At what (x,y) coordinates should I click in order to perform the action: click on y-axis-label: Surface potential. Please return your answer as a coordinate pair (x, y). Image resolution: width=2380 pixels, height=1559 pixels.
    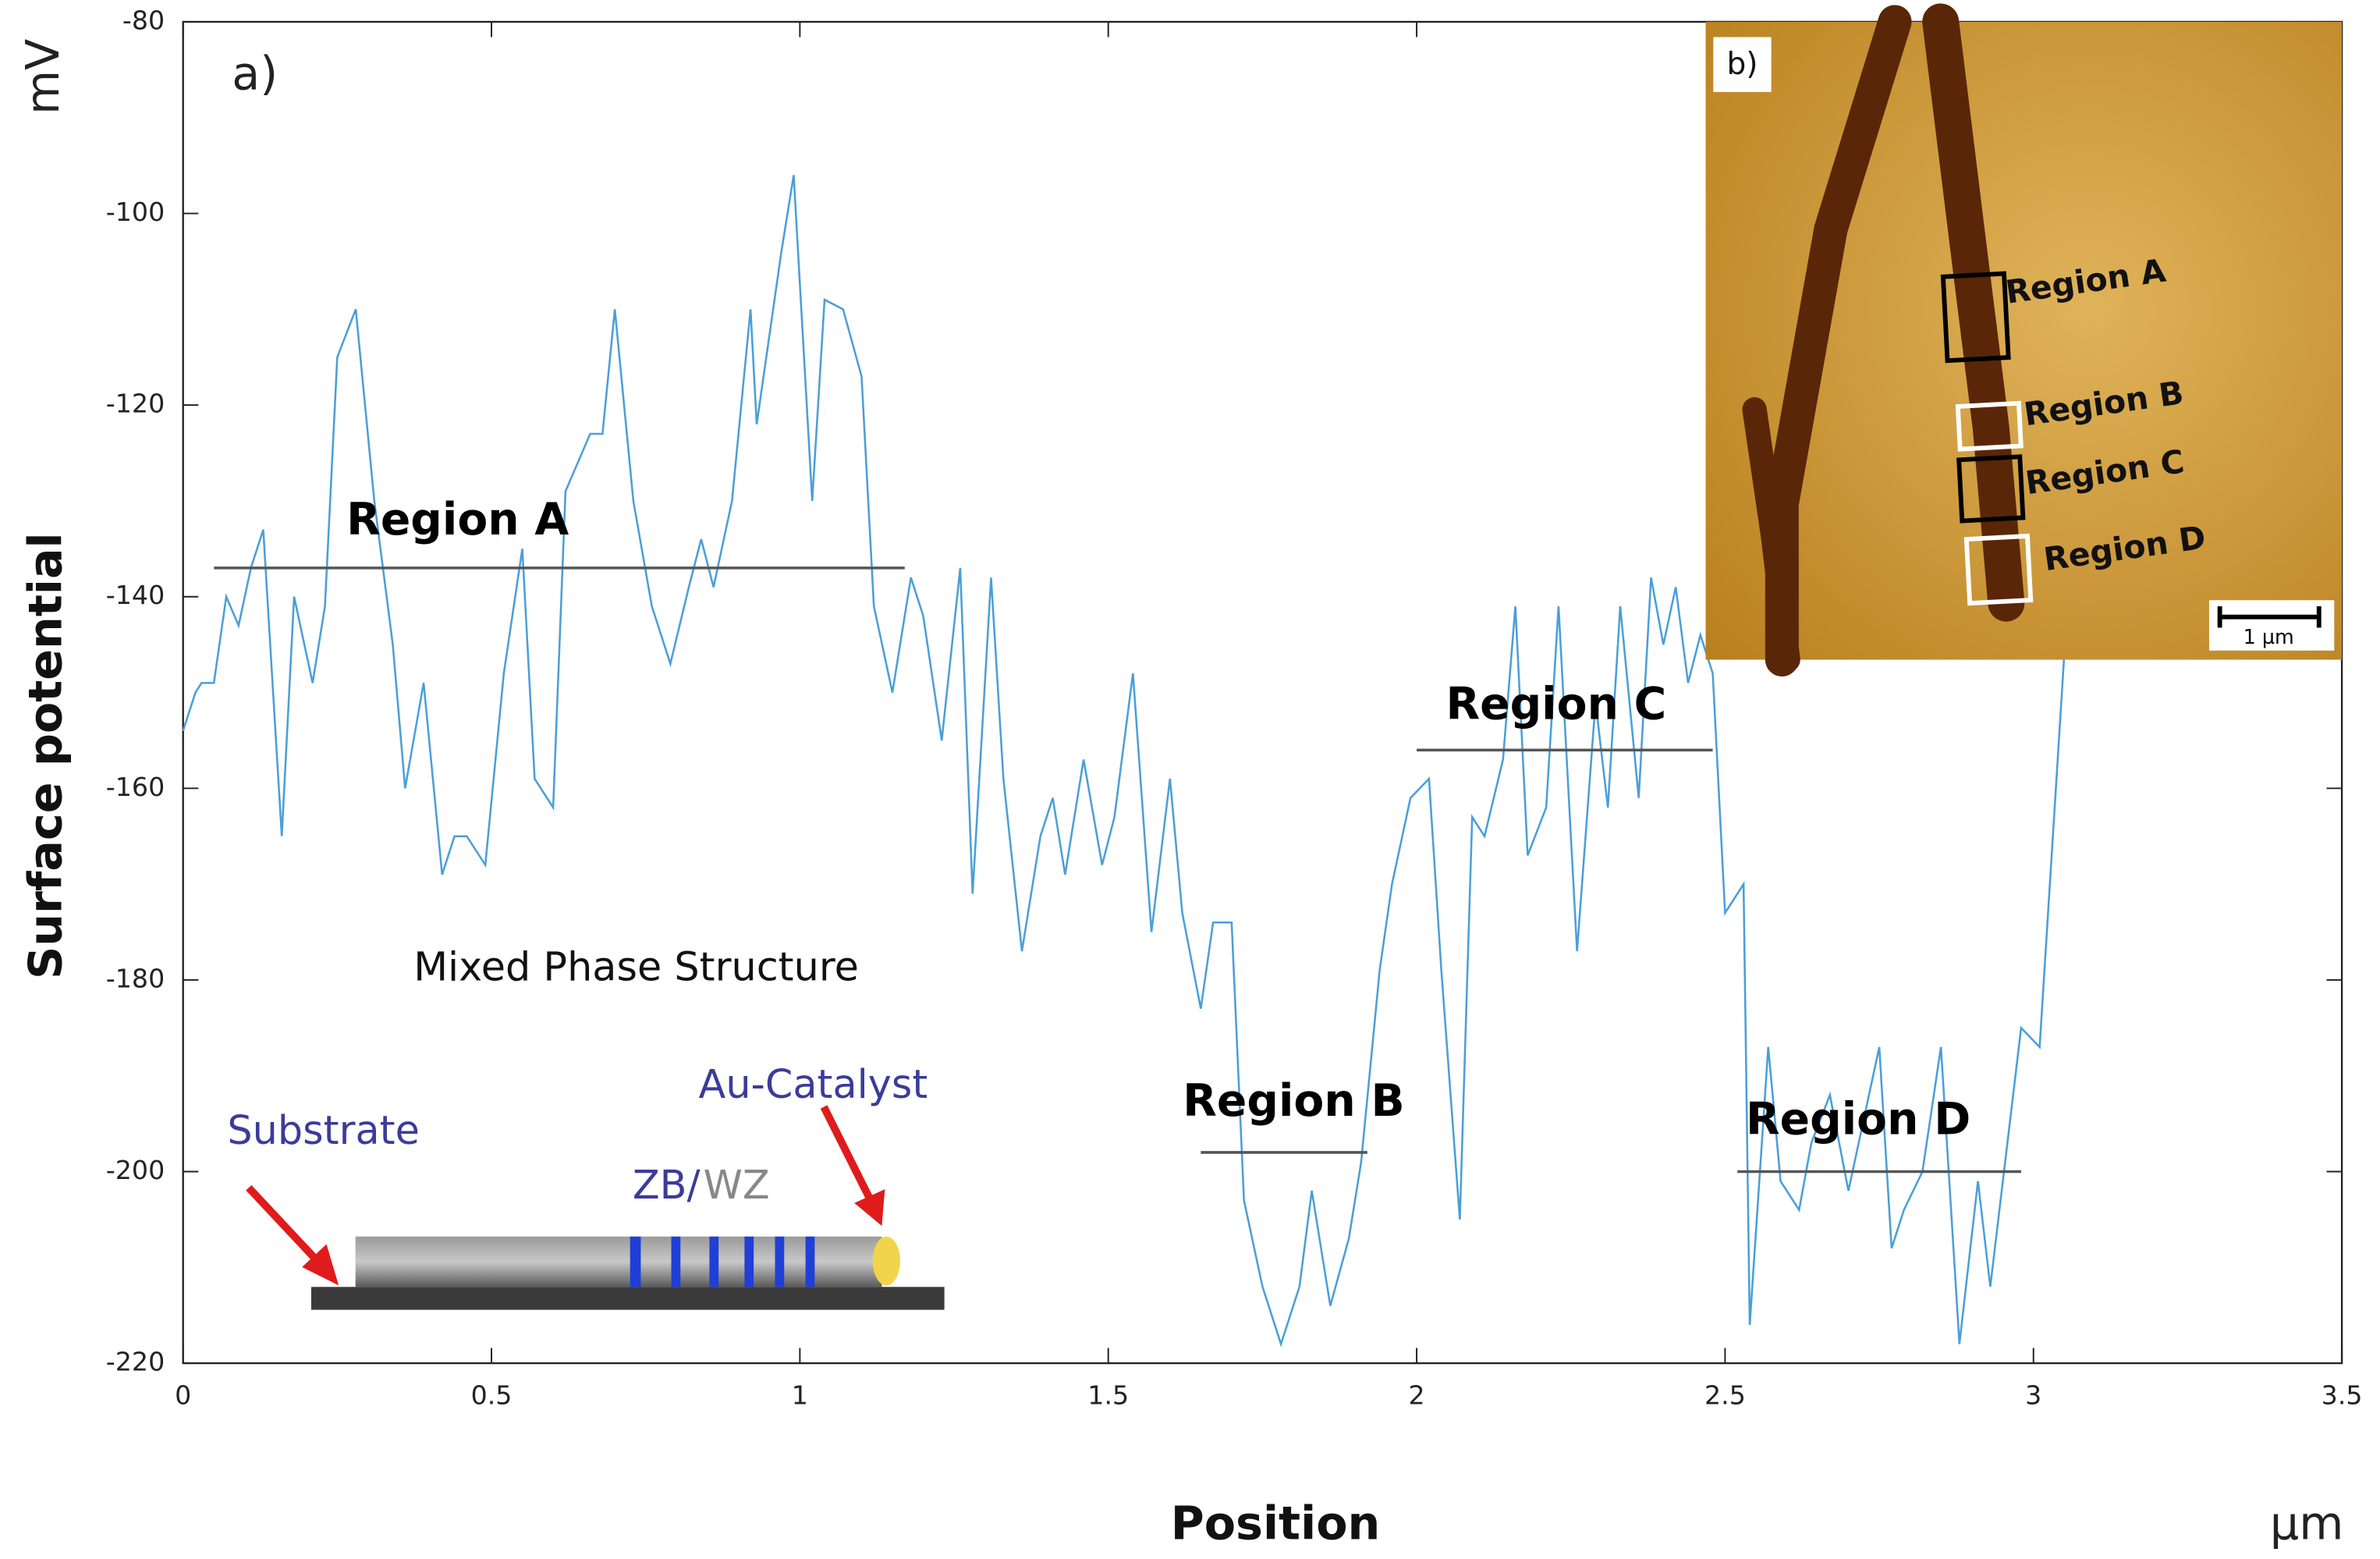
    Looking at the image, I should click on (47, 755).